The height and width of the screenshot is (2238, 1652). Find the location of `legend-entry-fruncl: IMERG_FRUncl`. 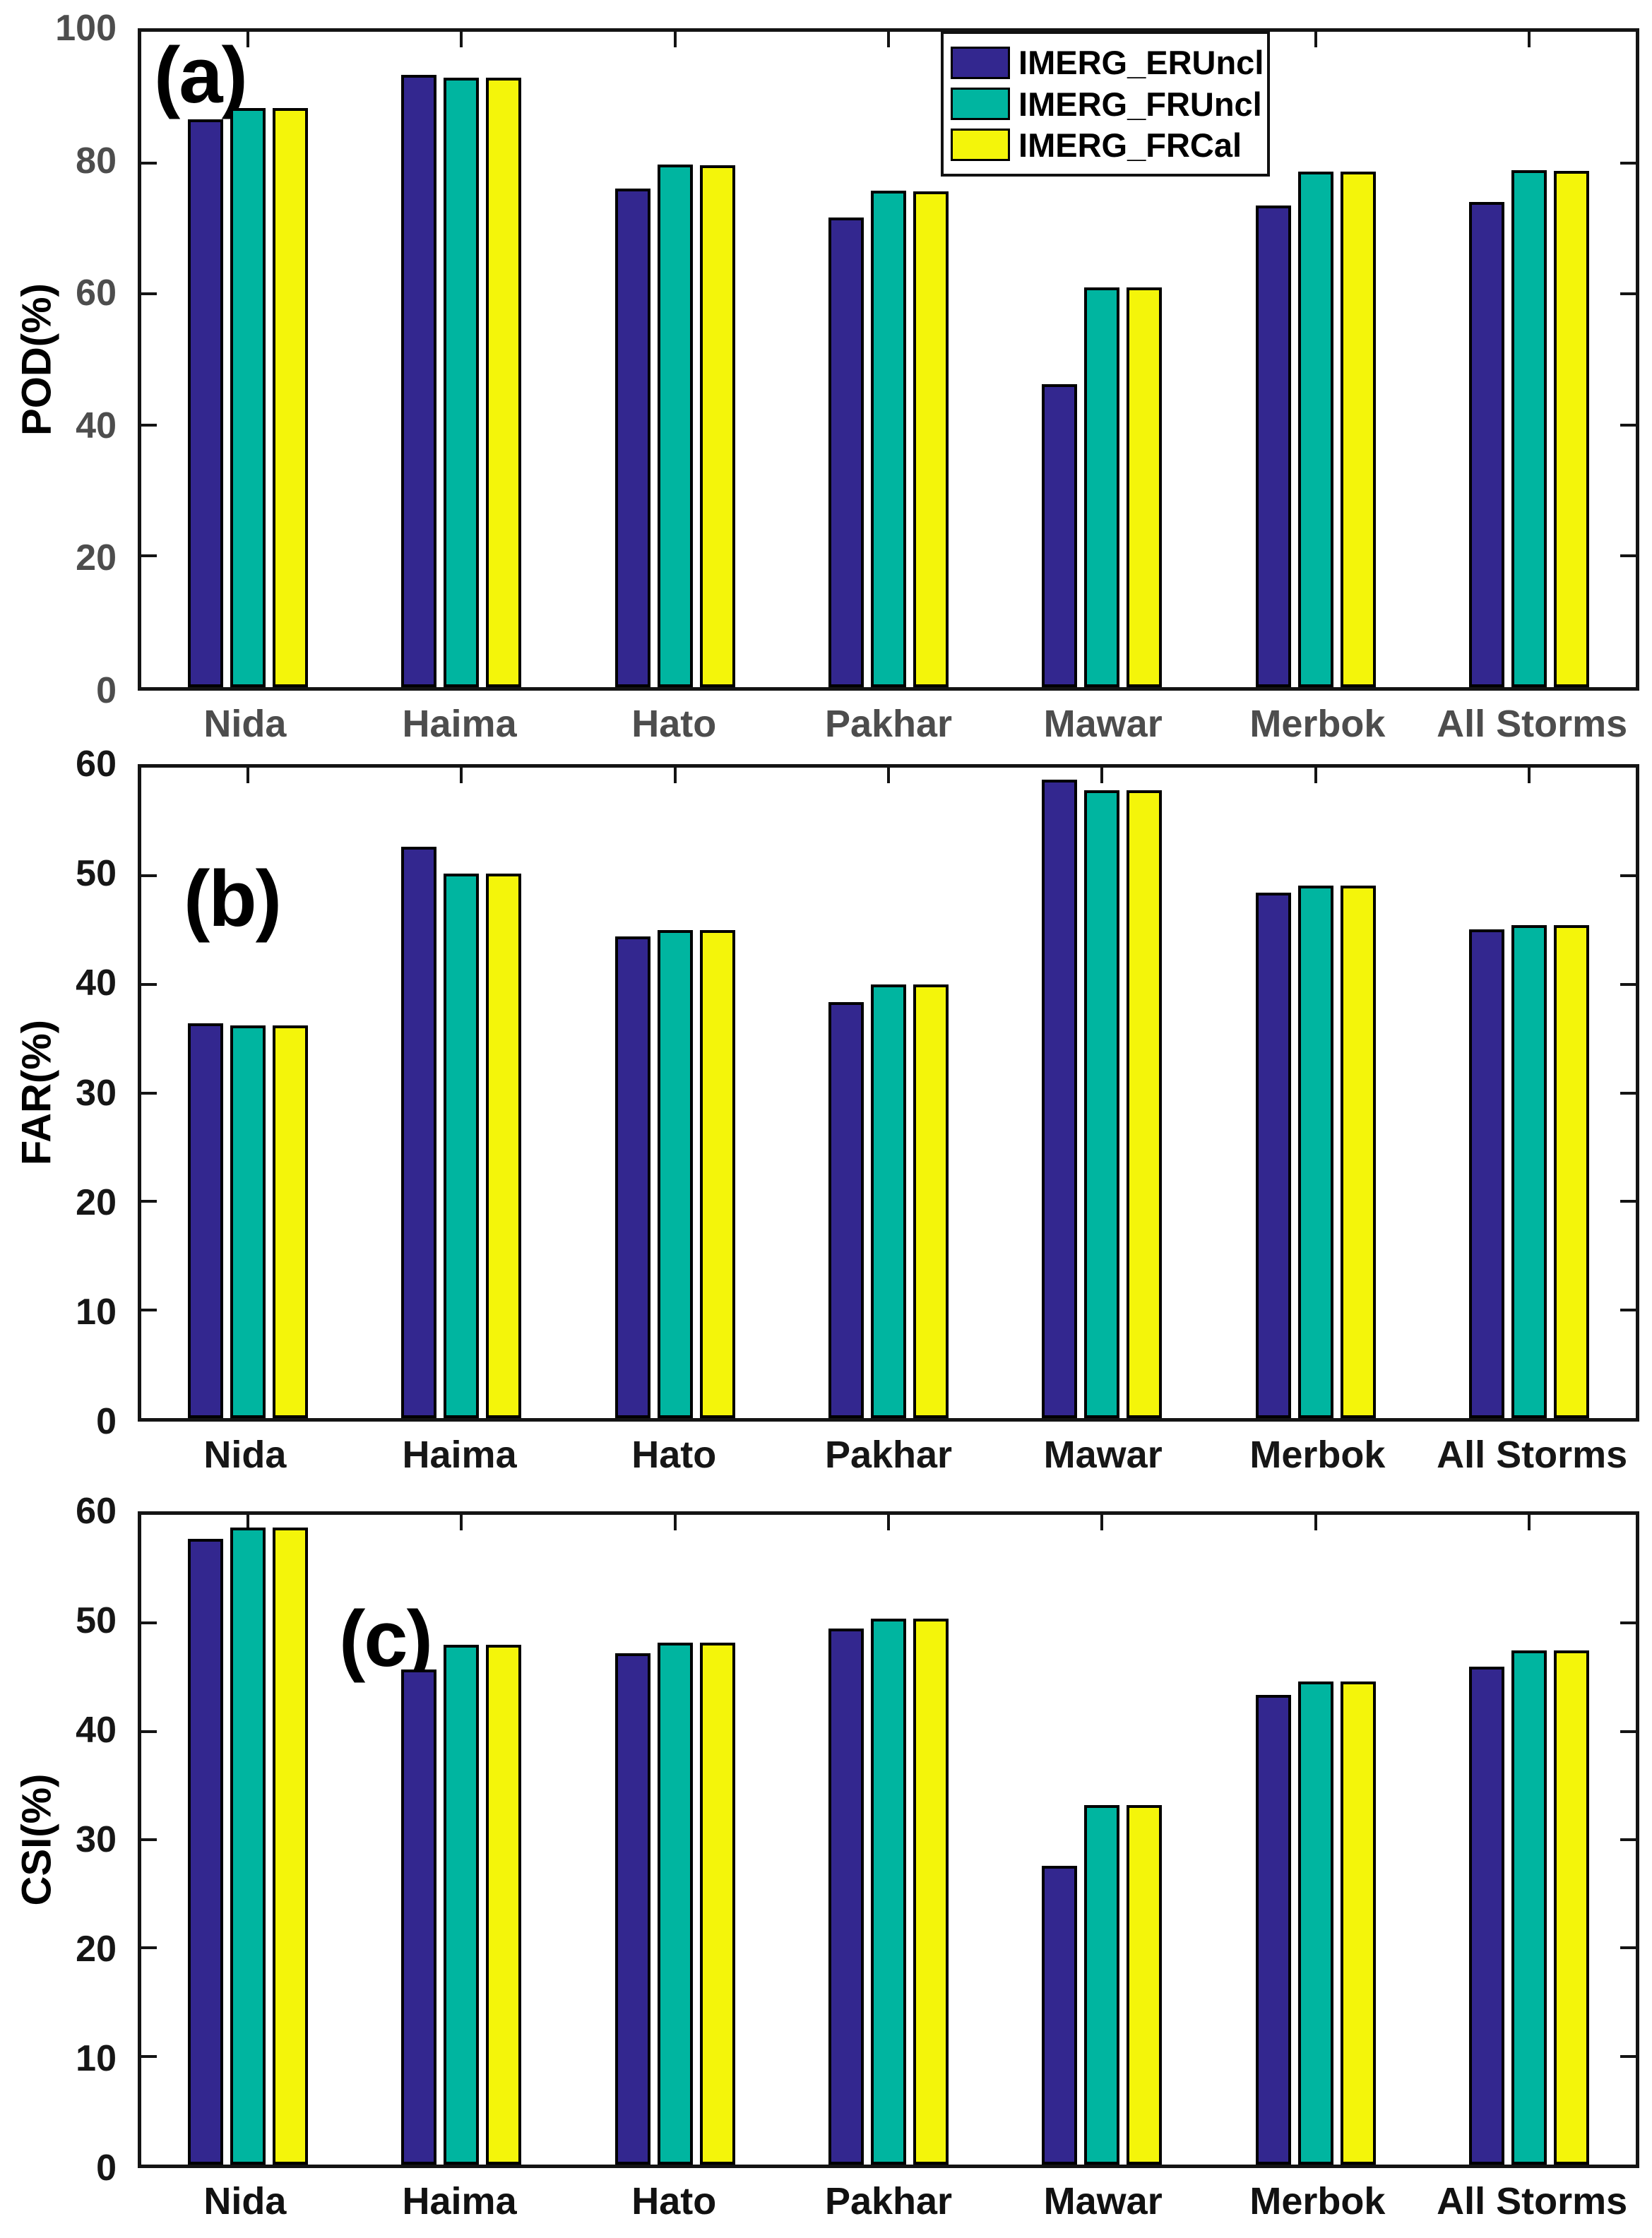

legend-entry-fruncl: IMERG_FRUncl is located at coordinates (1106, 104).